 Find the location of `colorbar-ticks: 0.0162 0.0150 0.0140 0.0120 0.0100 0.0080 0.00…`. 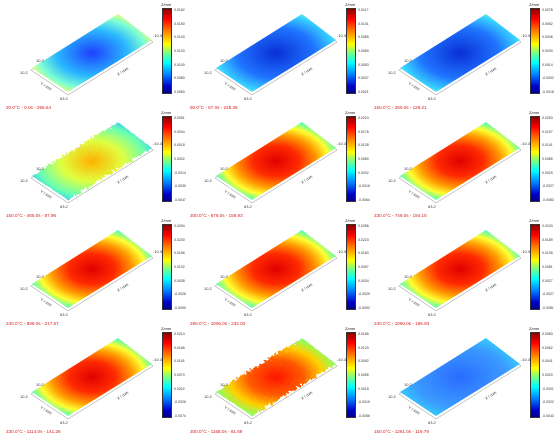

colorbar-ticks: 0.0162 0.0150 0.0140 0.0120 0.0100 0.0080 0.00… is located at coordinates (184, 51).